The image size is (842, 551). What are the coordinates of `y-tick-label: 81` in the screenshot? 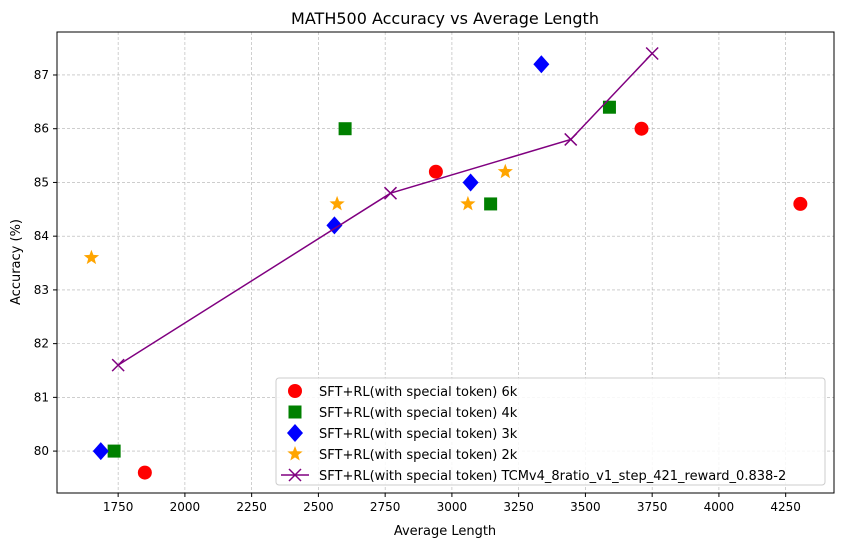 It's located at (41, 397).